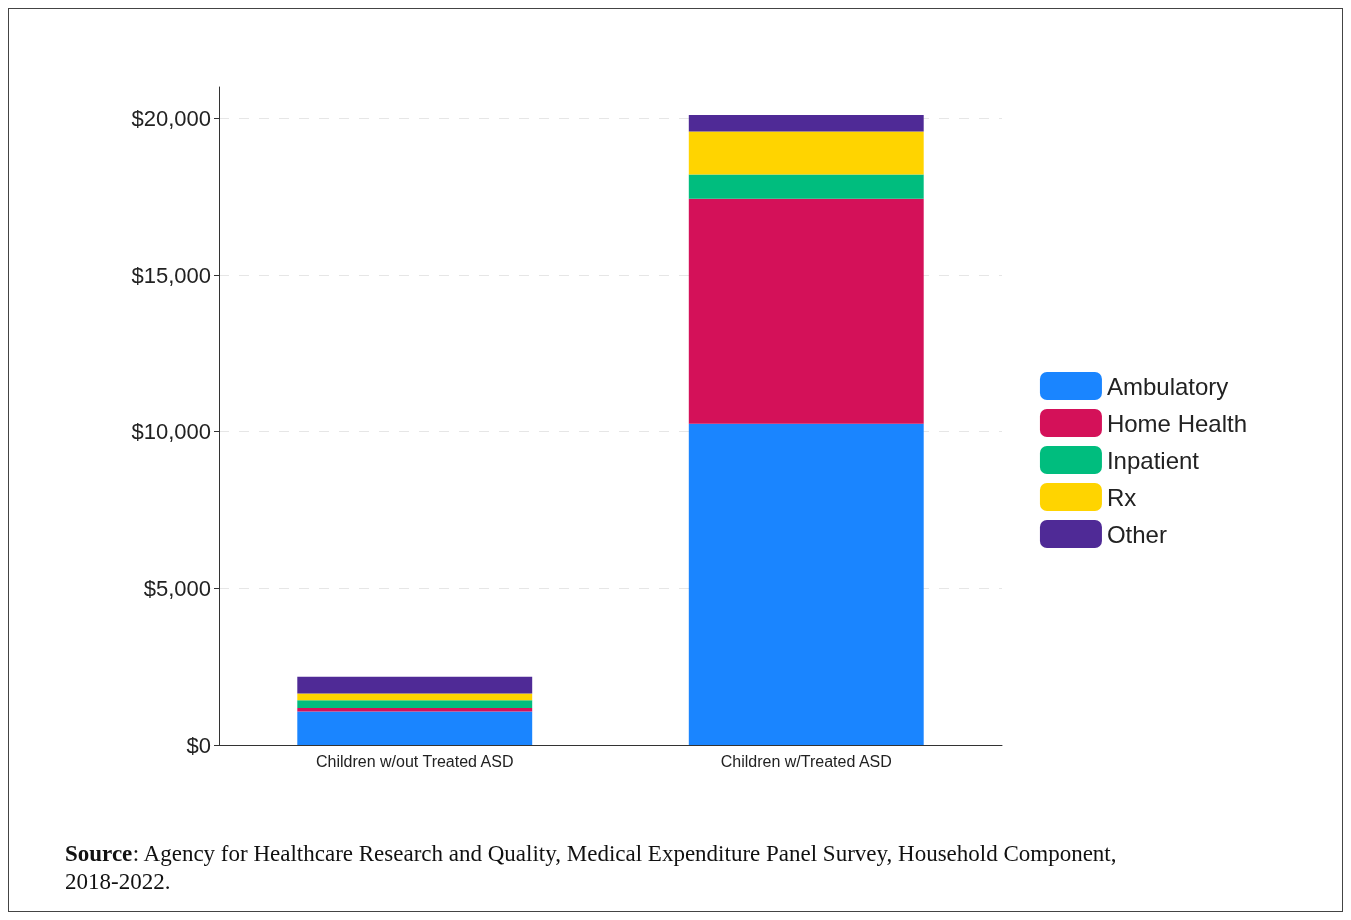 The width and height of the screenshot is (1351, 920). I want to click on y-tick-label: $0, so click(198, 745).